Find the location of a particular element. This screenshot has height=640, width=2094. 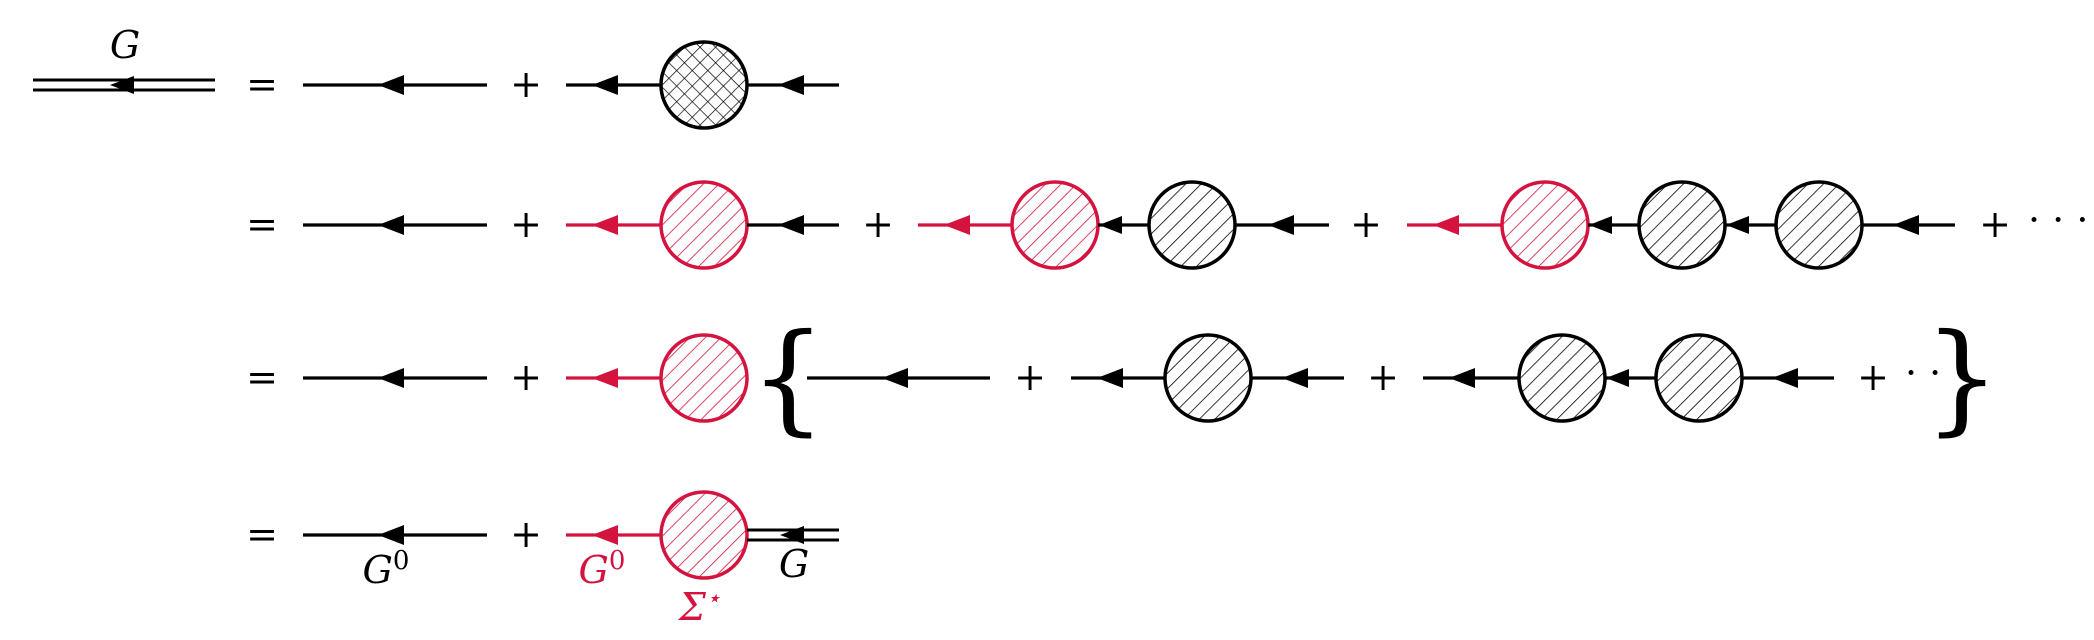

label-G-bottom: G is located at coordinates (794, 564).